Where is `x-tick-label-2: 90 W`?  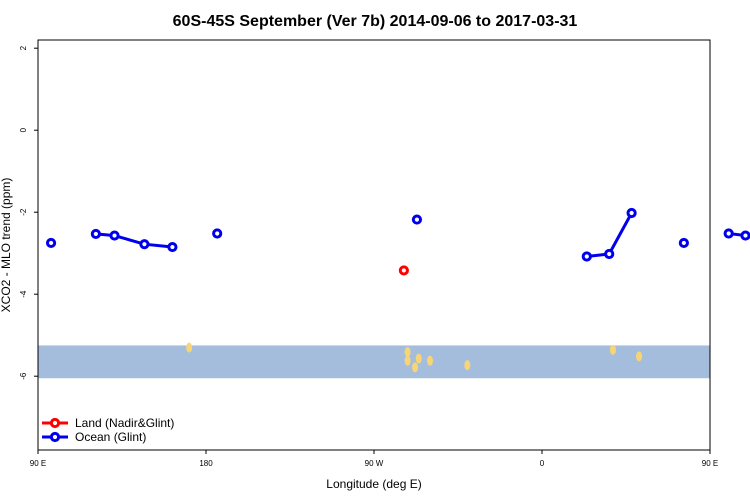 x-tick-label-2: 90 W is located at coordinates (374, 463).